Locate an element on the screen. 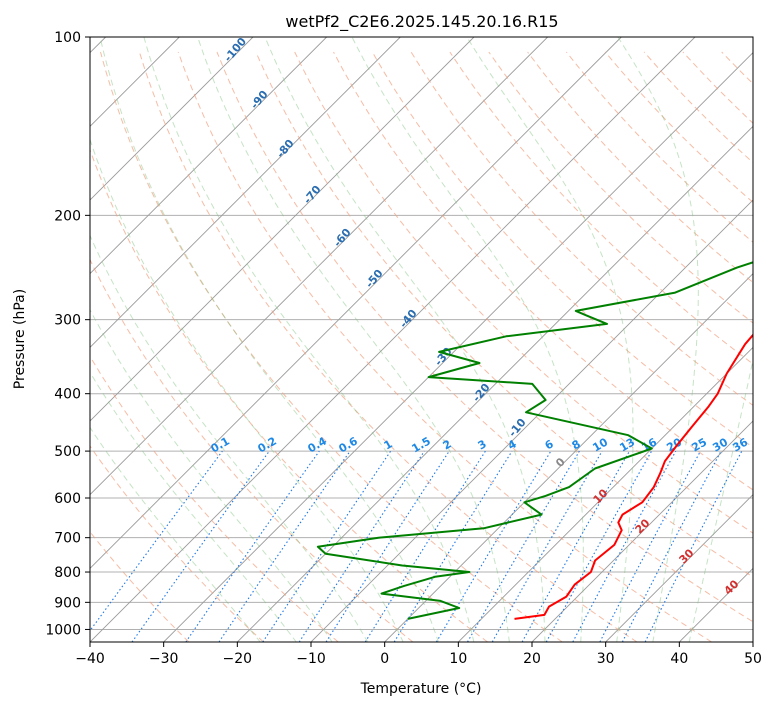 This screenshot has width=775, height=712. y-tick-label: 100 is located at coordinates (67, 38).